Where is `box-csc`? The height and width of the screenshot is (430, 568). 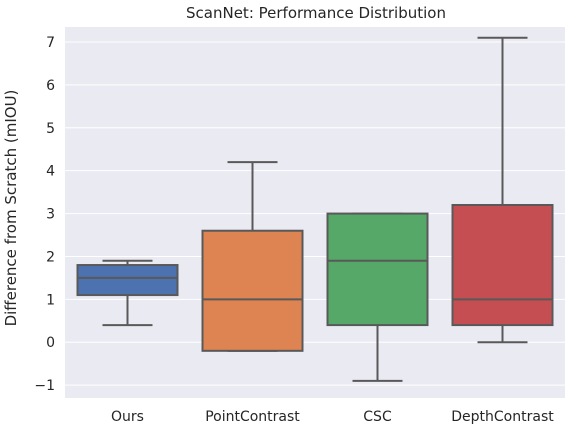 box-csc is located at coordinates (377, 297).